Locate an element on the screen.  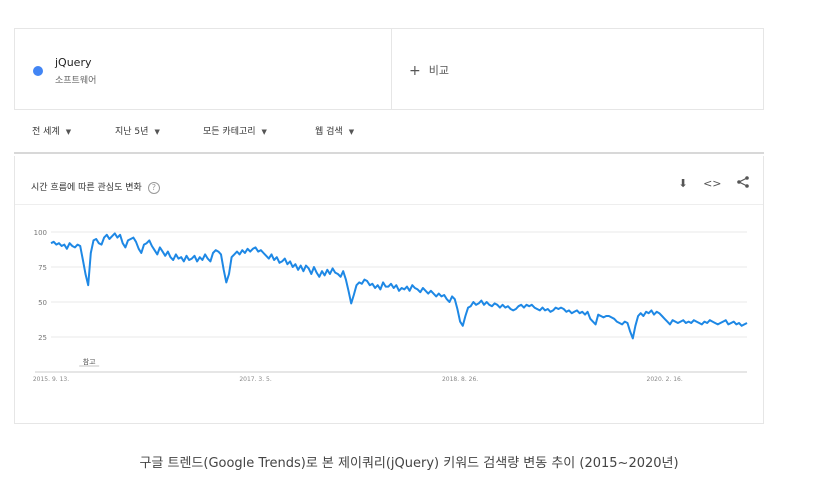
search-type-filter-label: 웹 검색 is located at coordinates (329, 132).